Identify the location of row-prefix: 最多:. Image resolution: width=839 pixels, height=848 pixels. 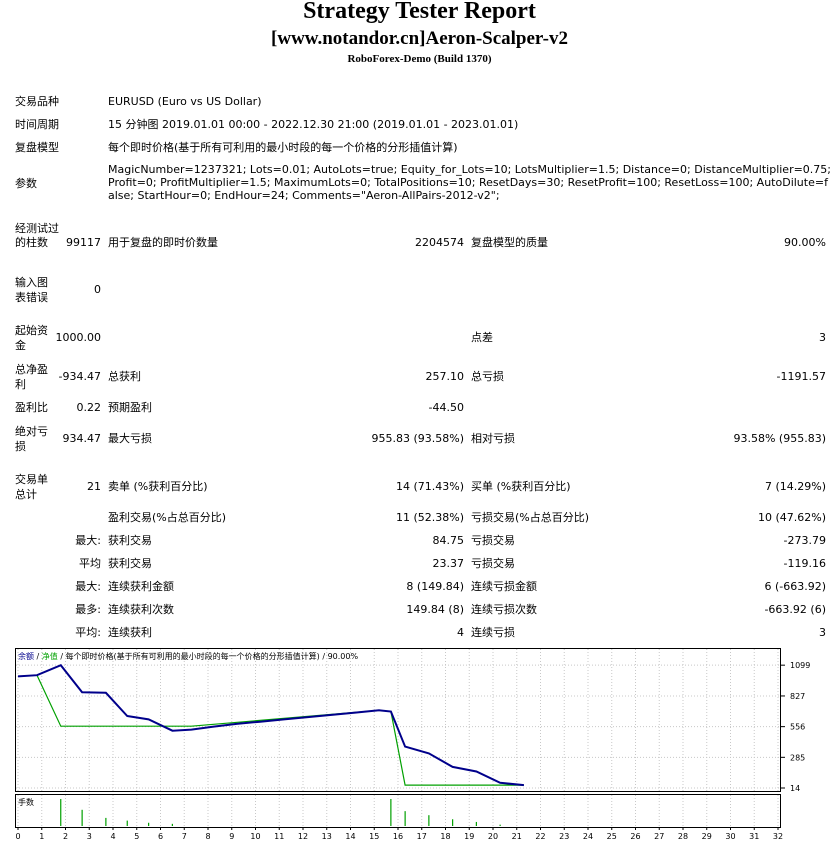
(88, 609).